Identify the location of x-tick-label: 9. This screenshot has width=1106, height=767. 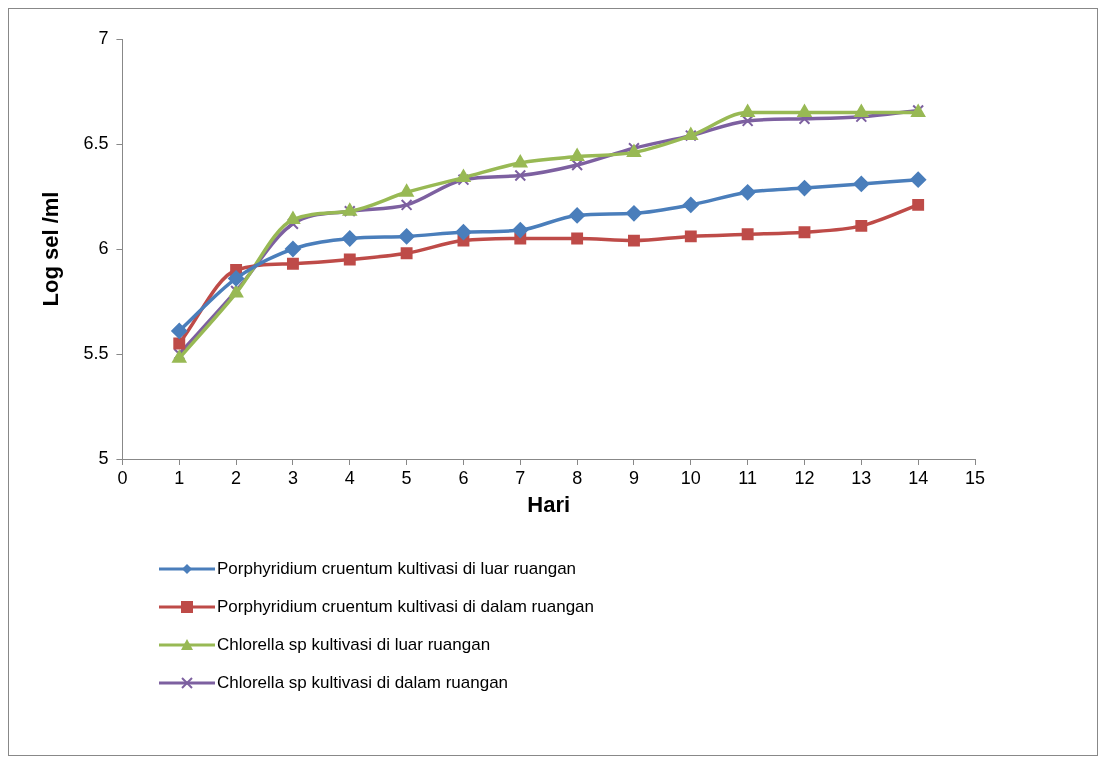
(633, 477).